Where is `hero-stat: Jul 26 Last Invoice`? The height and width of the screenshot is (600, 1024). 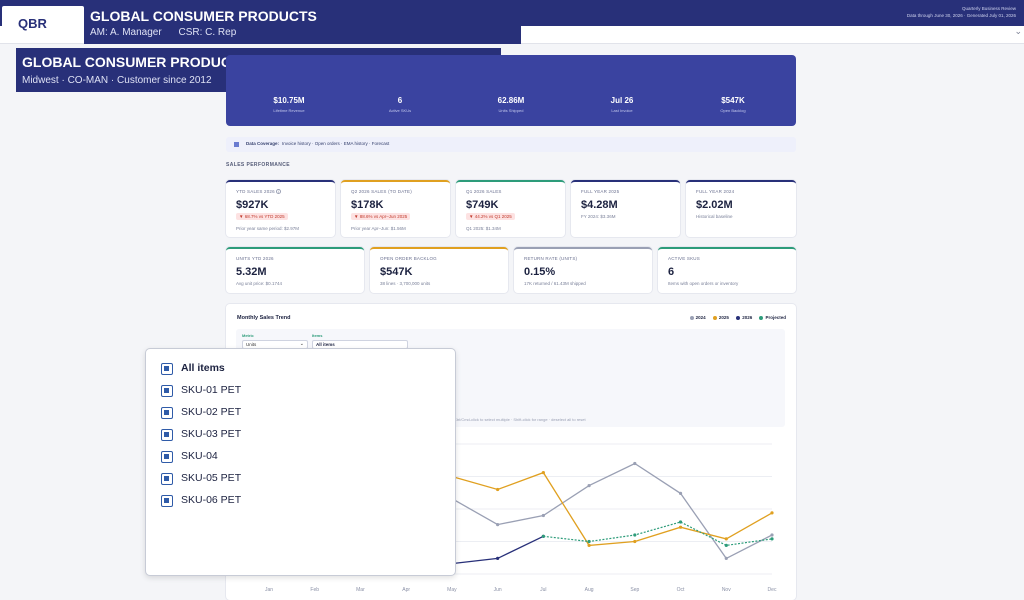 hero-stat: Jul 26 Last Invoice is located at coordinates (622, 104).